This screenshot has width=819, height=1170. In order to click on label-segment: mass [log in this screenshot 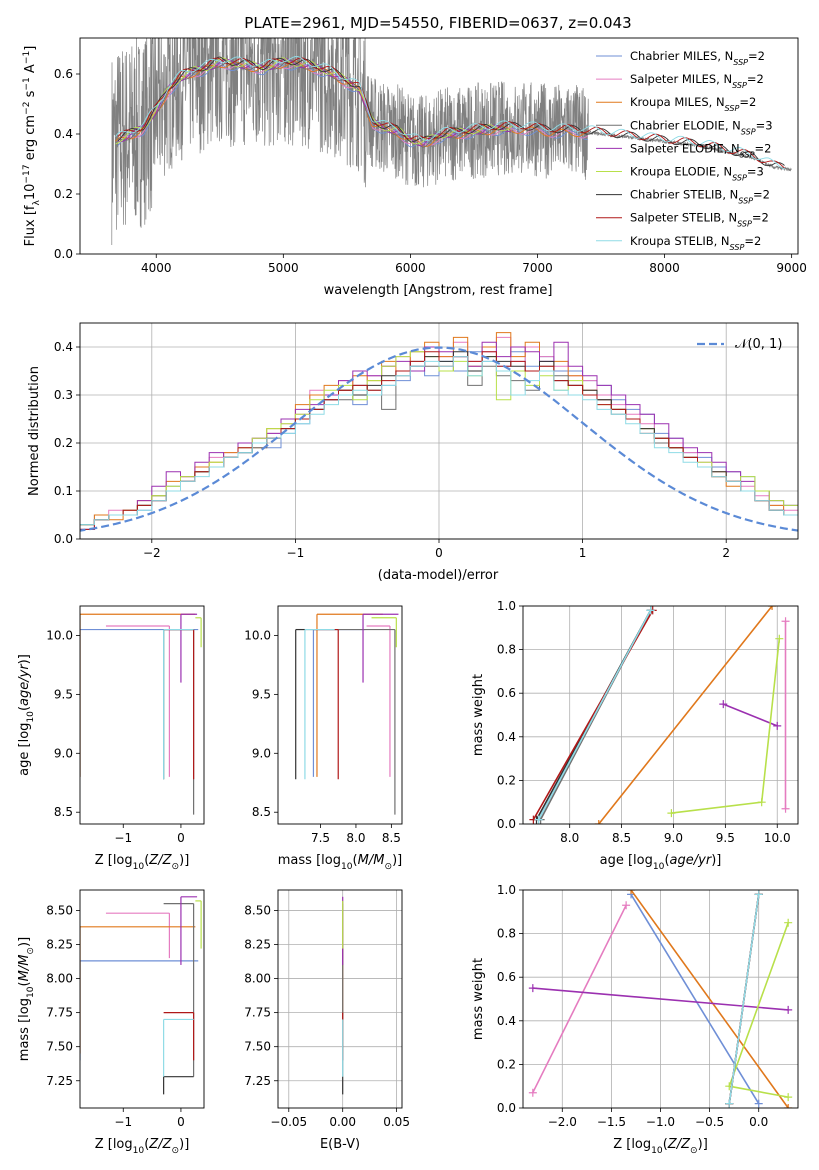, I will do `click(309, 860)`.